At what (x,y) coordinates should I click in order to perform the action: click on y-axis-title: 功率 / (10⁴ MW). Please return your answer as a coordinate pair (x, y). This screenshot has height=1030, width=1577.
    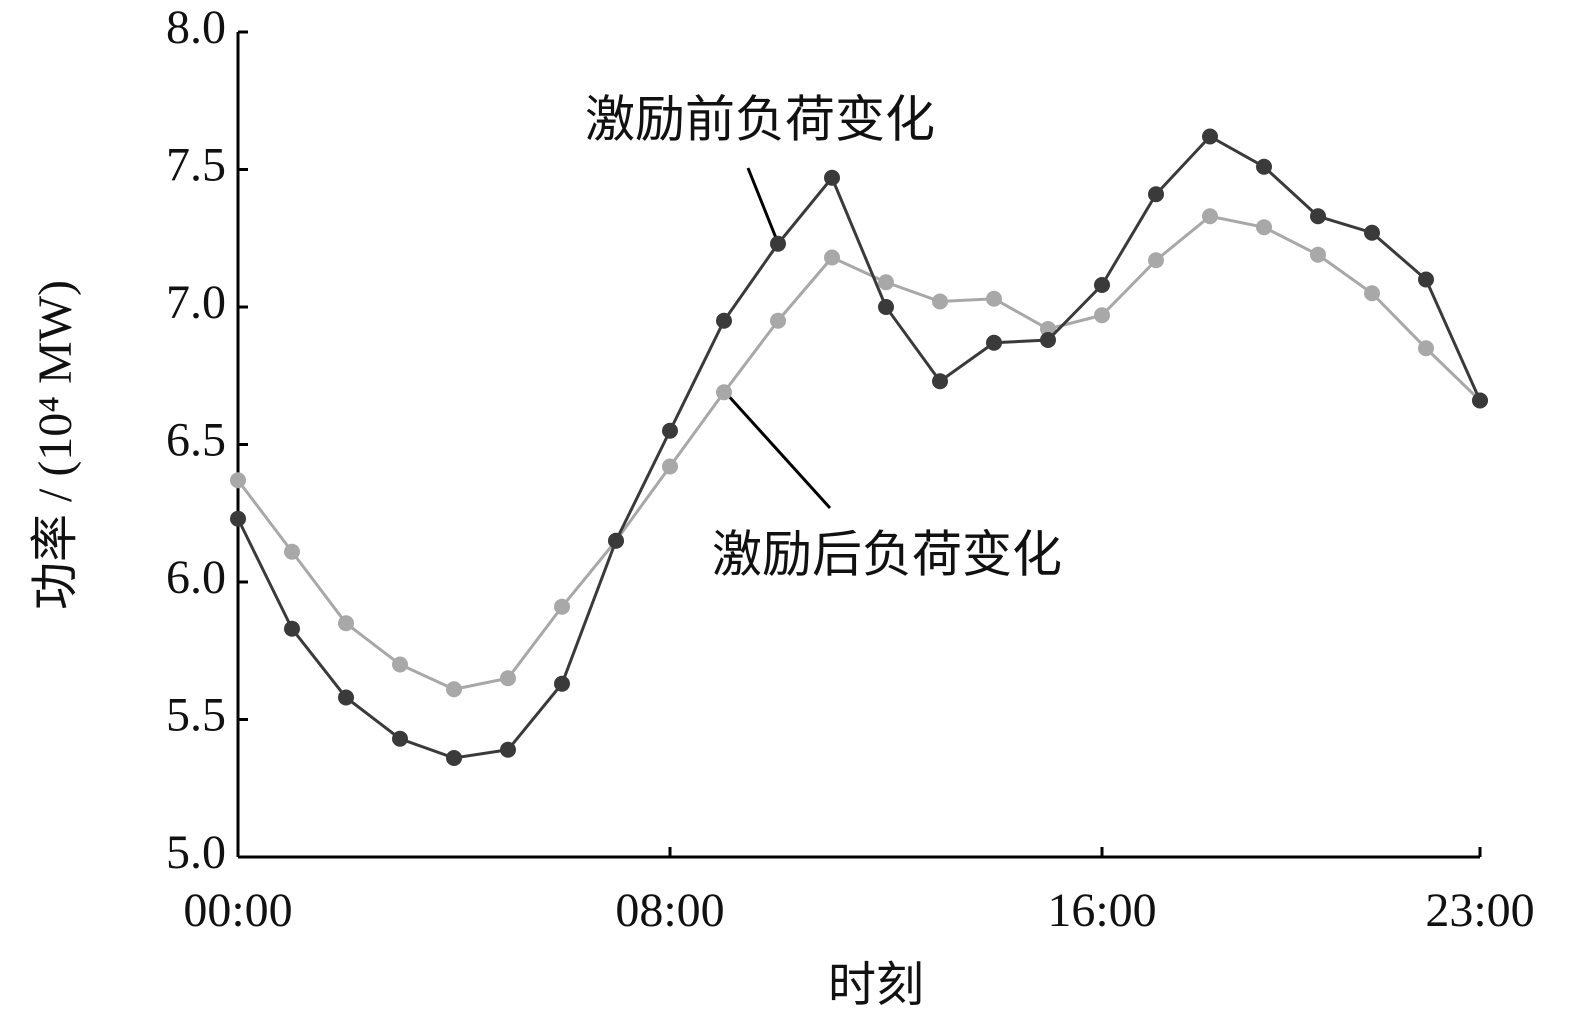
    Looking at the image, I should click on (55, 445).